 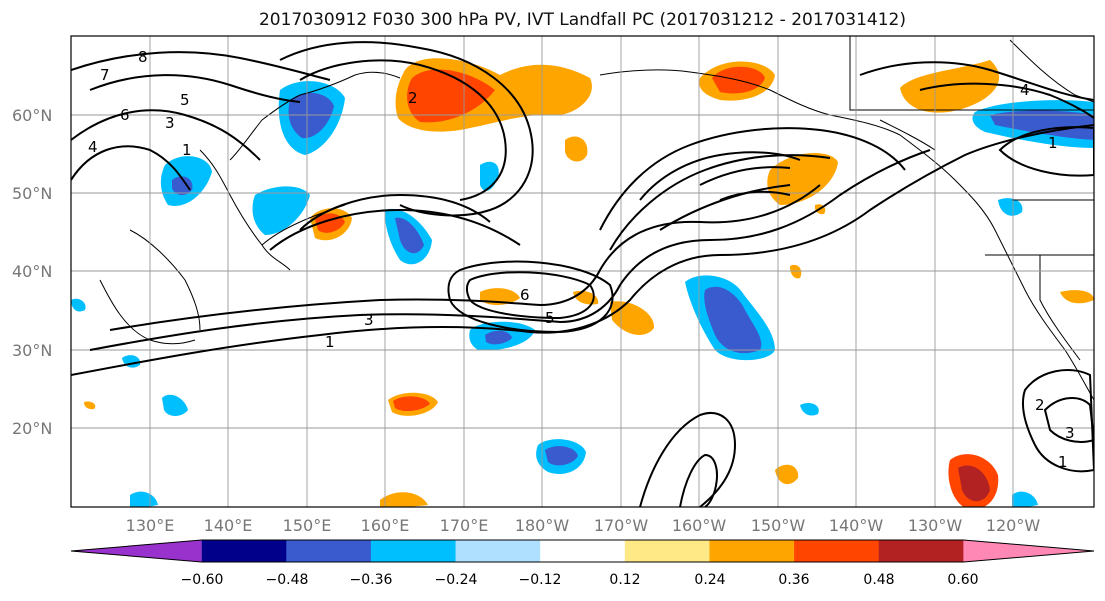 I want to click on lon-label: 140°E, so click(x=228, y=525).